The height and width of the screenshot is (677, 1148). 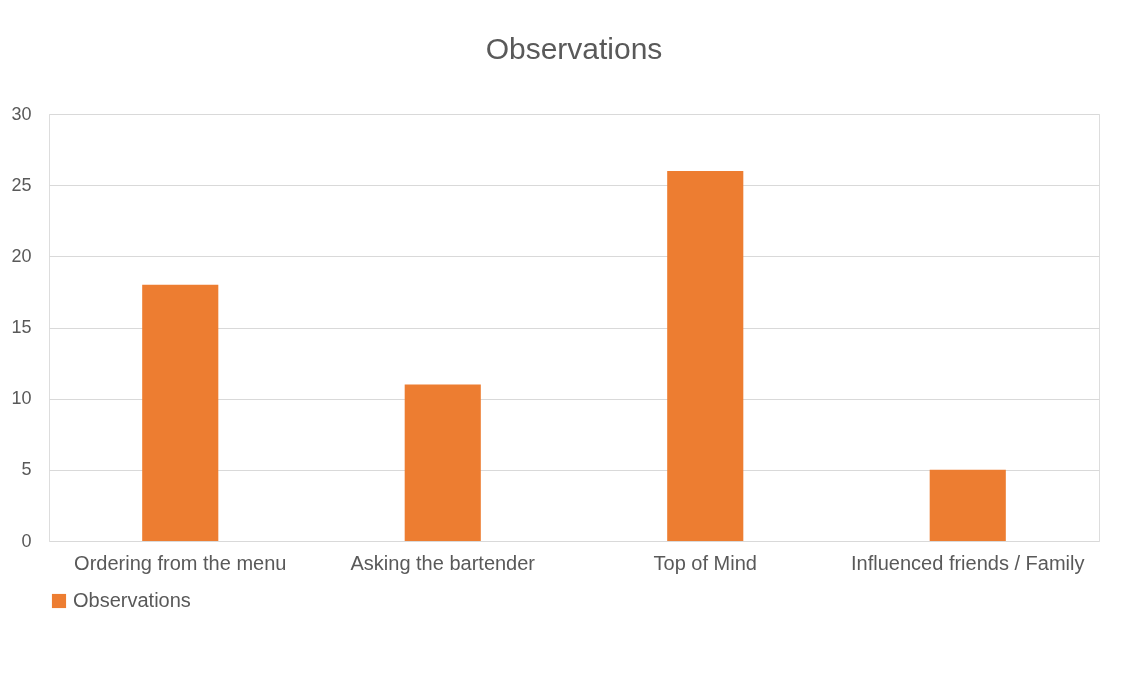 What do you see at coordinates (574, 48) in the screenshot?
I see `chart-title: Observations` at bounding box center [574, 48].